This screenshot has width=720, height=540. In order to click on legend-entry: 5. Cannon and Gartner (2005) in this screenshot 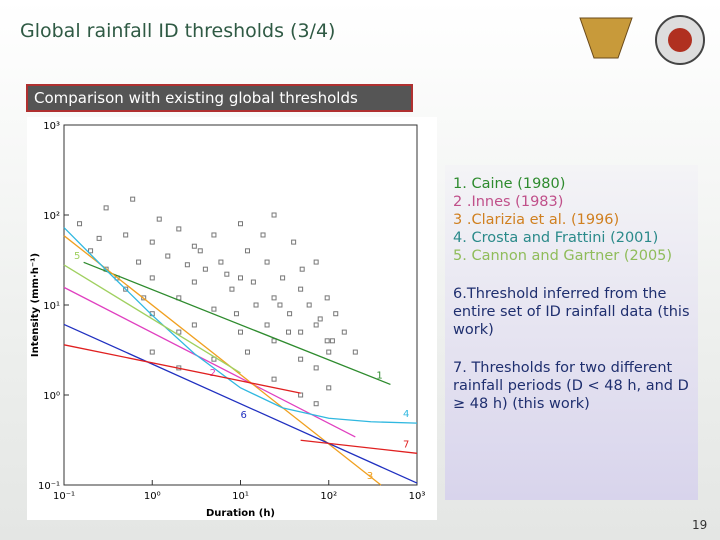, I will do `click(563, 256)`.